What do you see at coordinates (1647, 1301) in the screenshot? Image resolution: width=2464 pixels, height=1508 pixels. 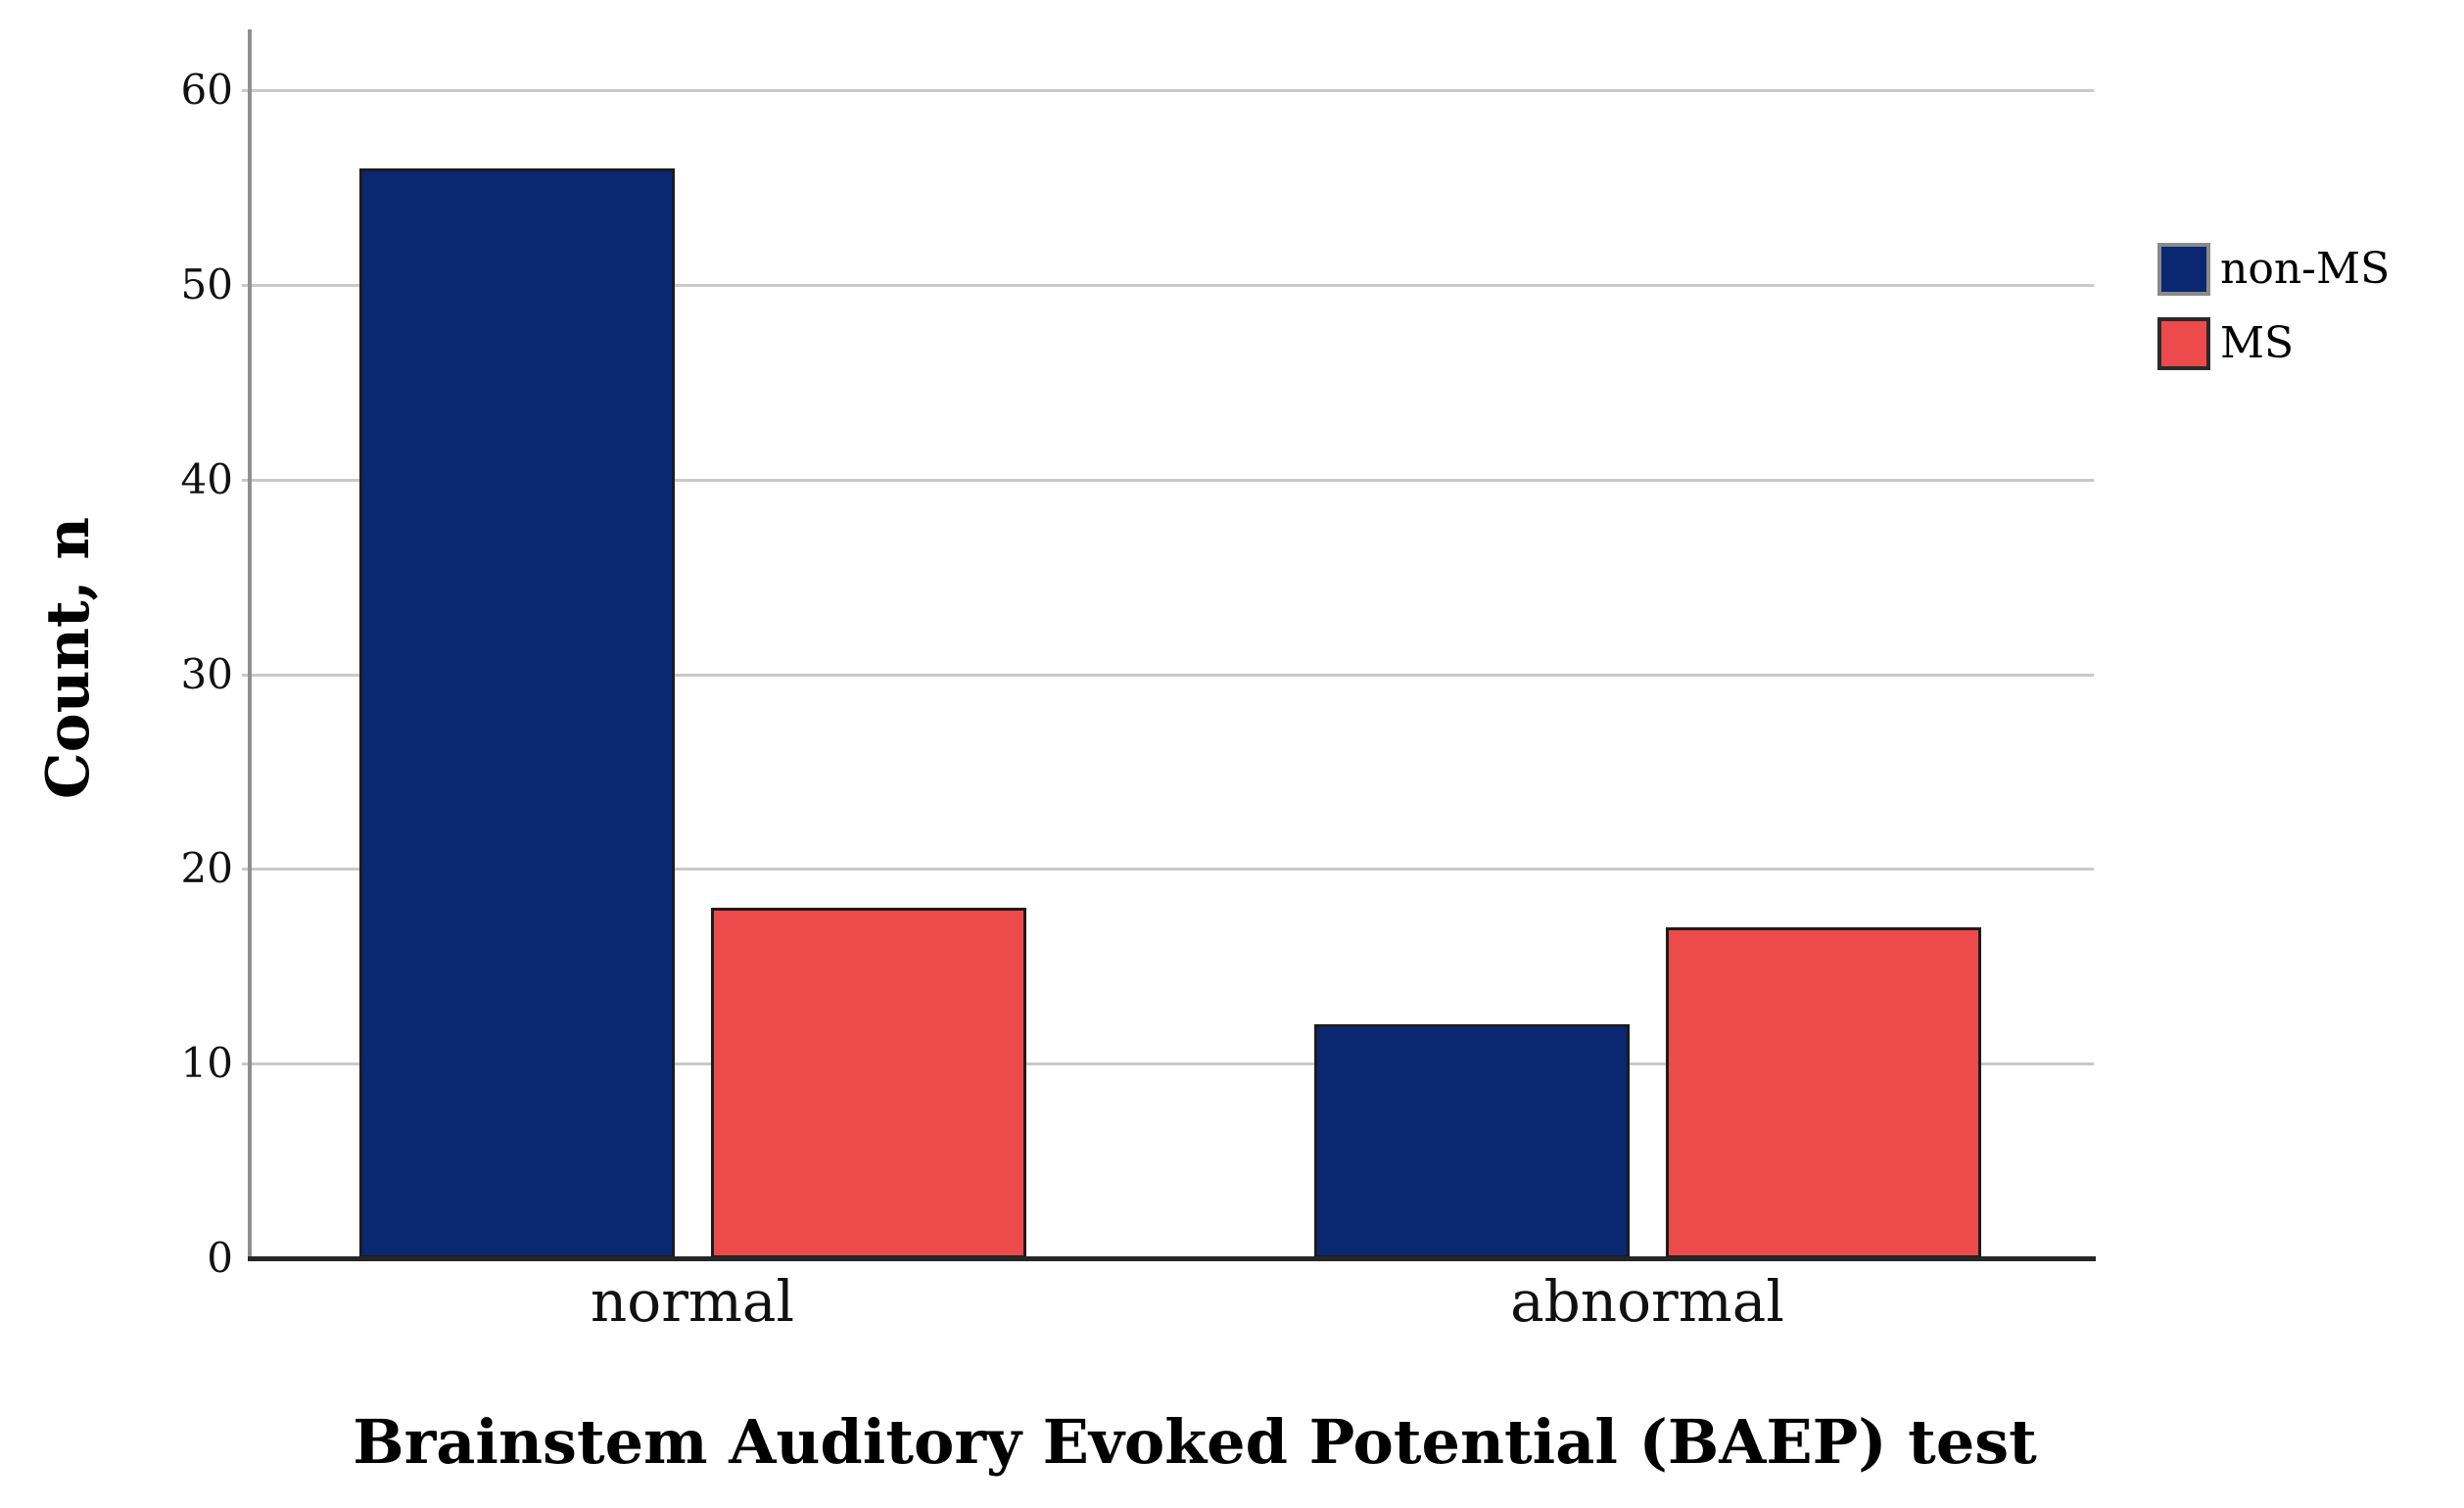 I see `x-category-label-abnormal: abnormal` at bounding box center [1647, 1301].